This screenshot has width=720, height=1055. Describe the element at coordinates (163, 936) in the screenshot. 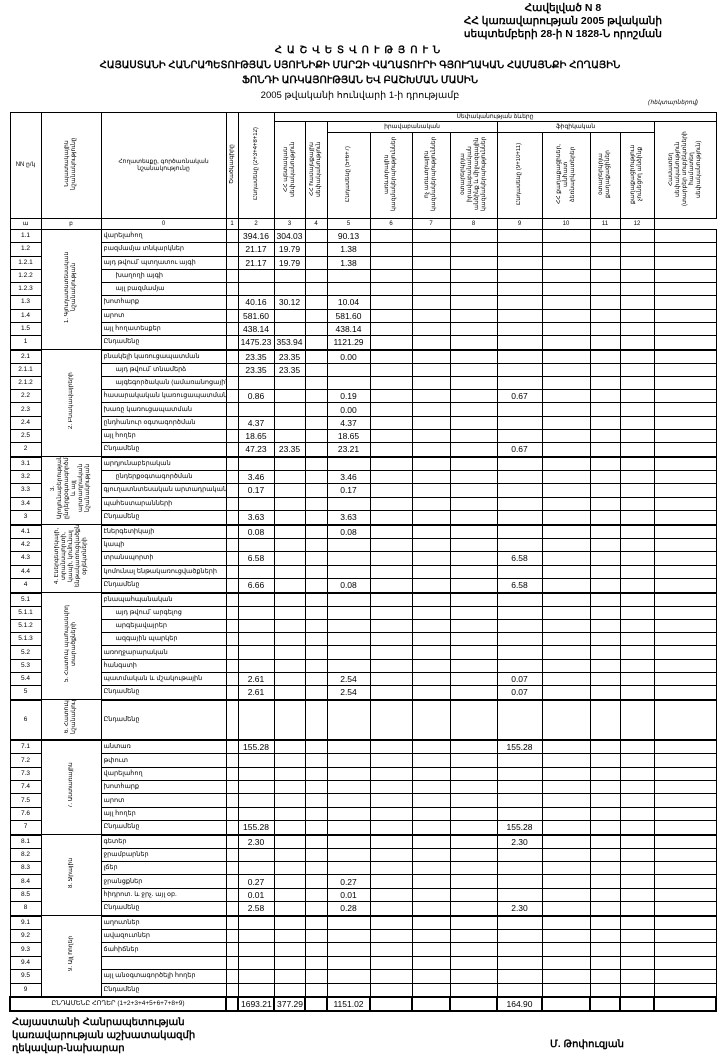

I see `land-type-name: ավազուտներ` at that location.